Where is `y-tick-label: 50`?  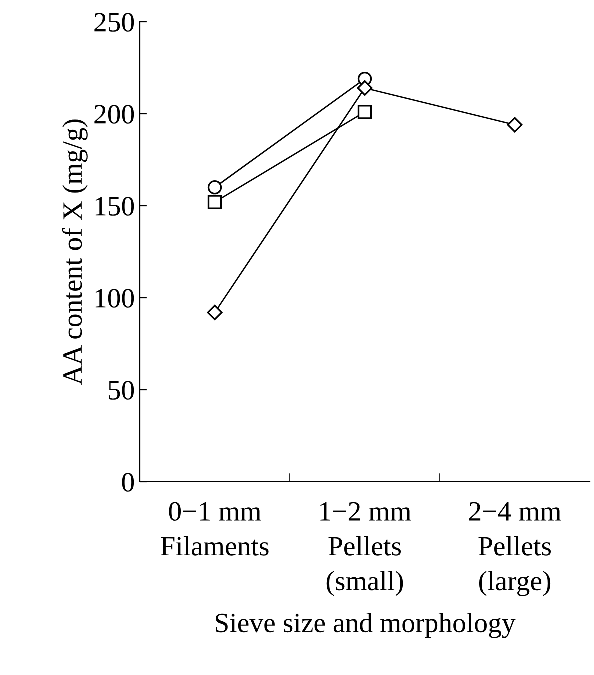 y-tick-label: 50 is located at coordinates (121, 390).